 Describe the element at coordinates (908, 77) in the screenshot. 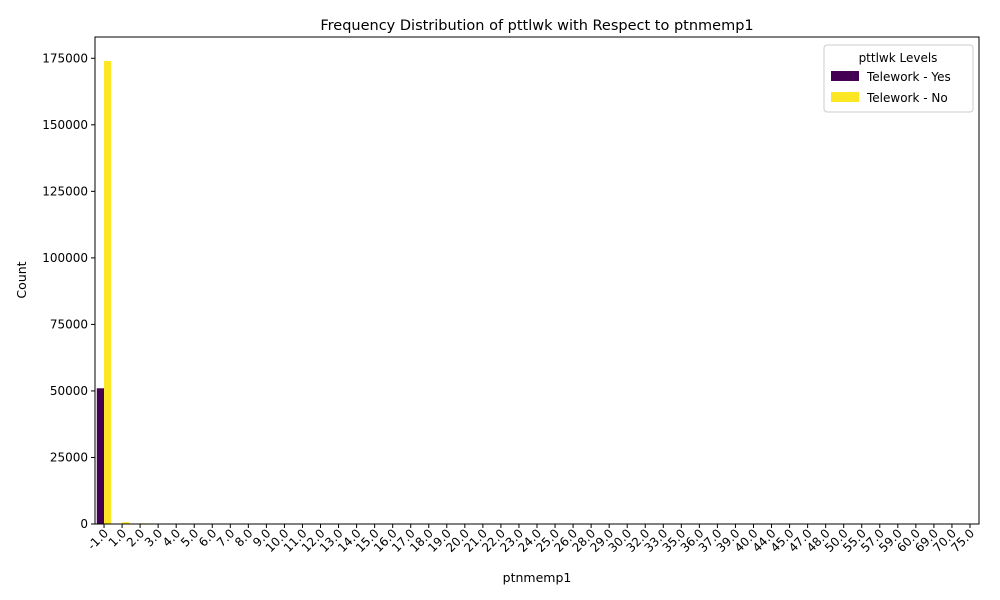

I see `legend-label-yes: Telework - Yes` at that location.